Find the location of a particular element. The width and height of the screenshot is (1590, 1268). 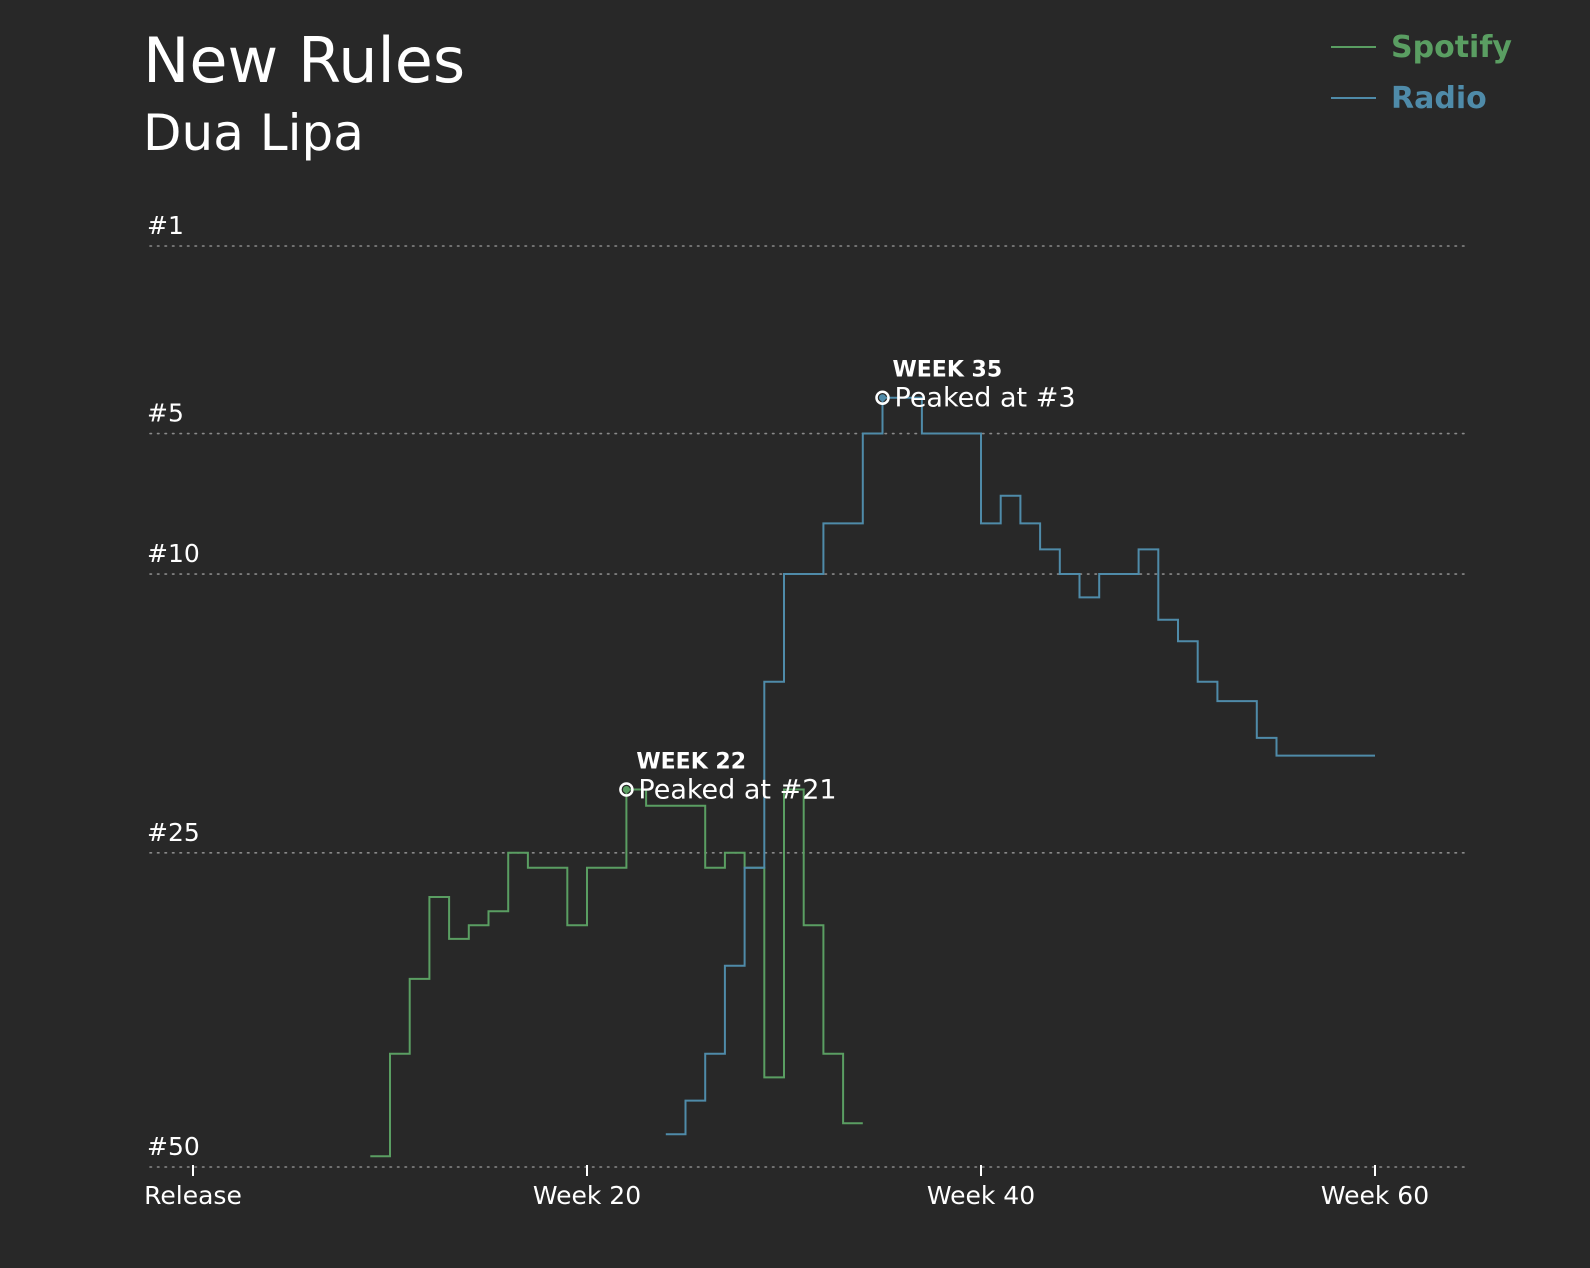

x-tick-label-3: Week 60 is located at coordinates (1375, 1195).